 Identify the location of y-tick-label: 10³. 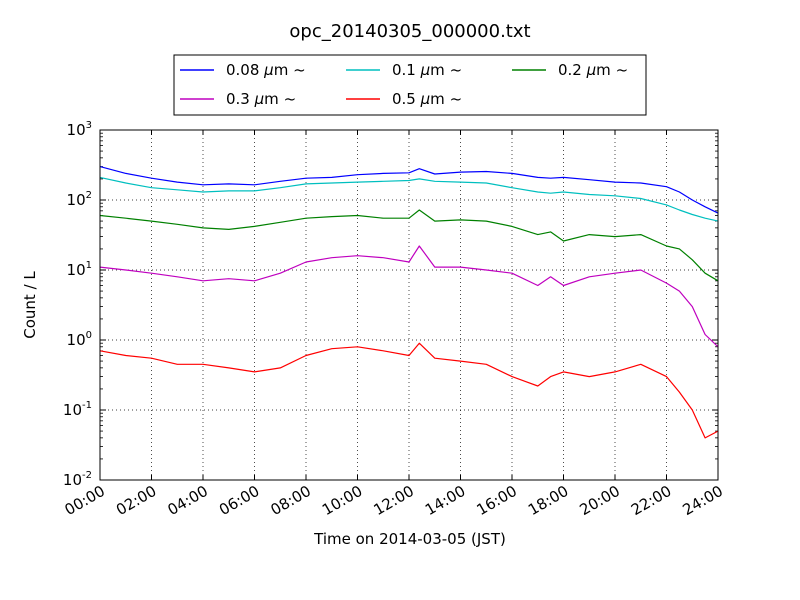
(79, 129).